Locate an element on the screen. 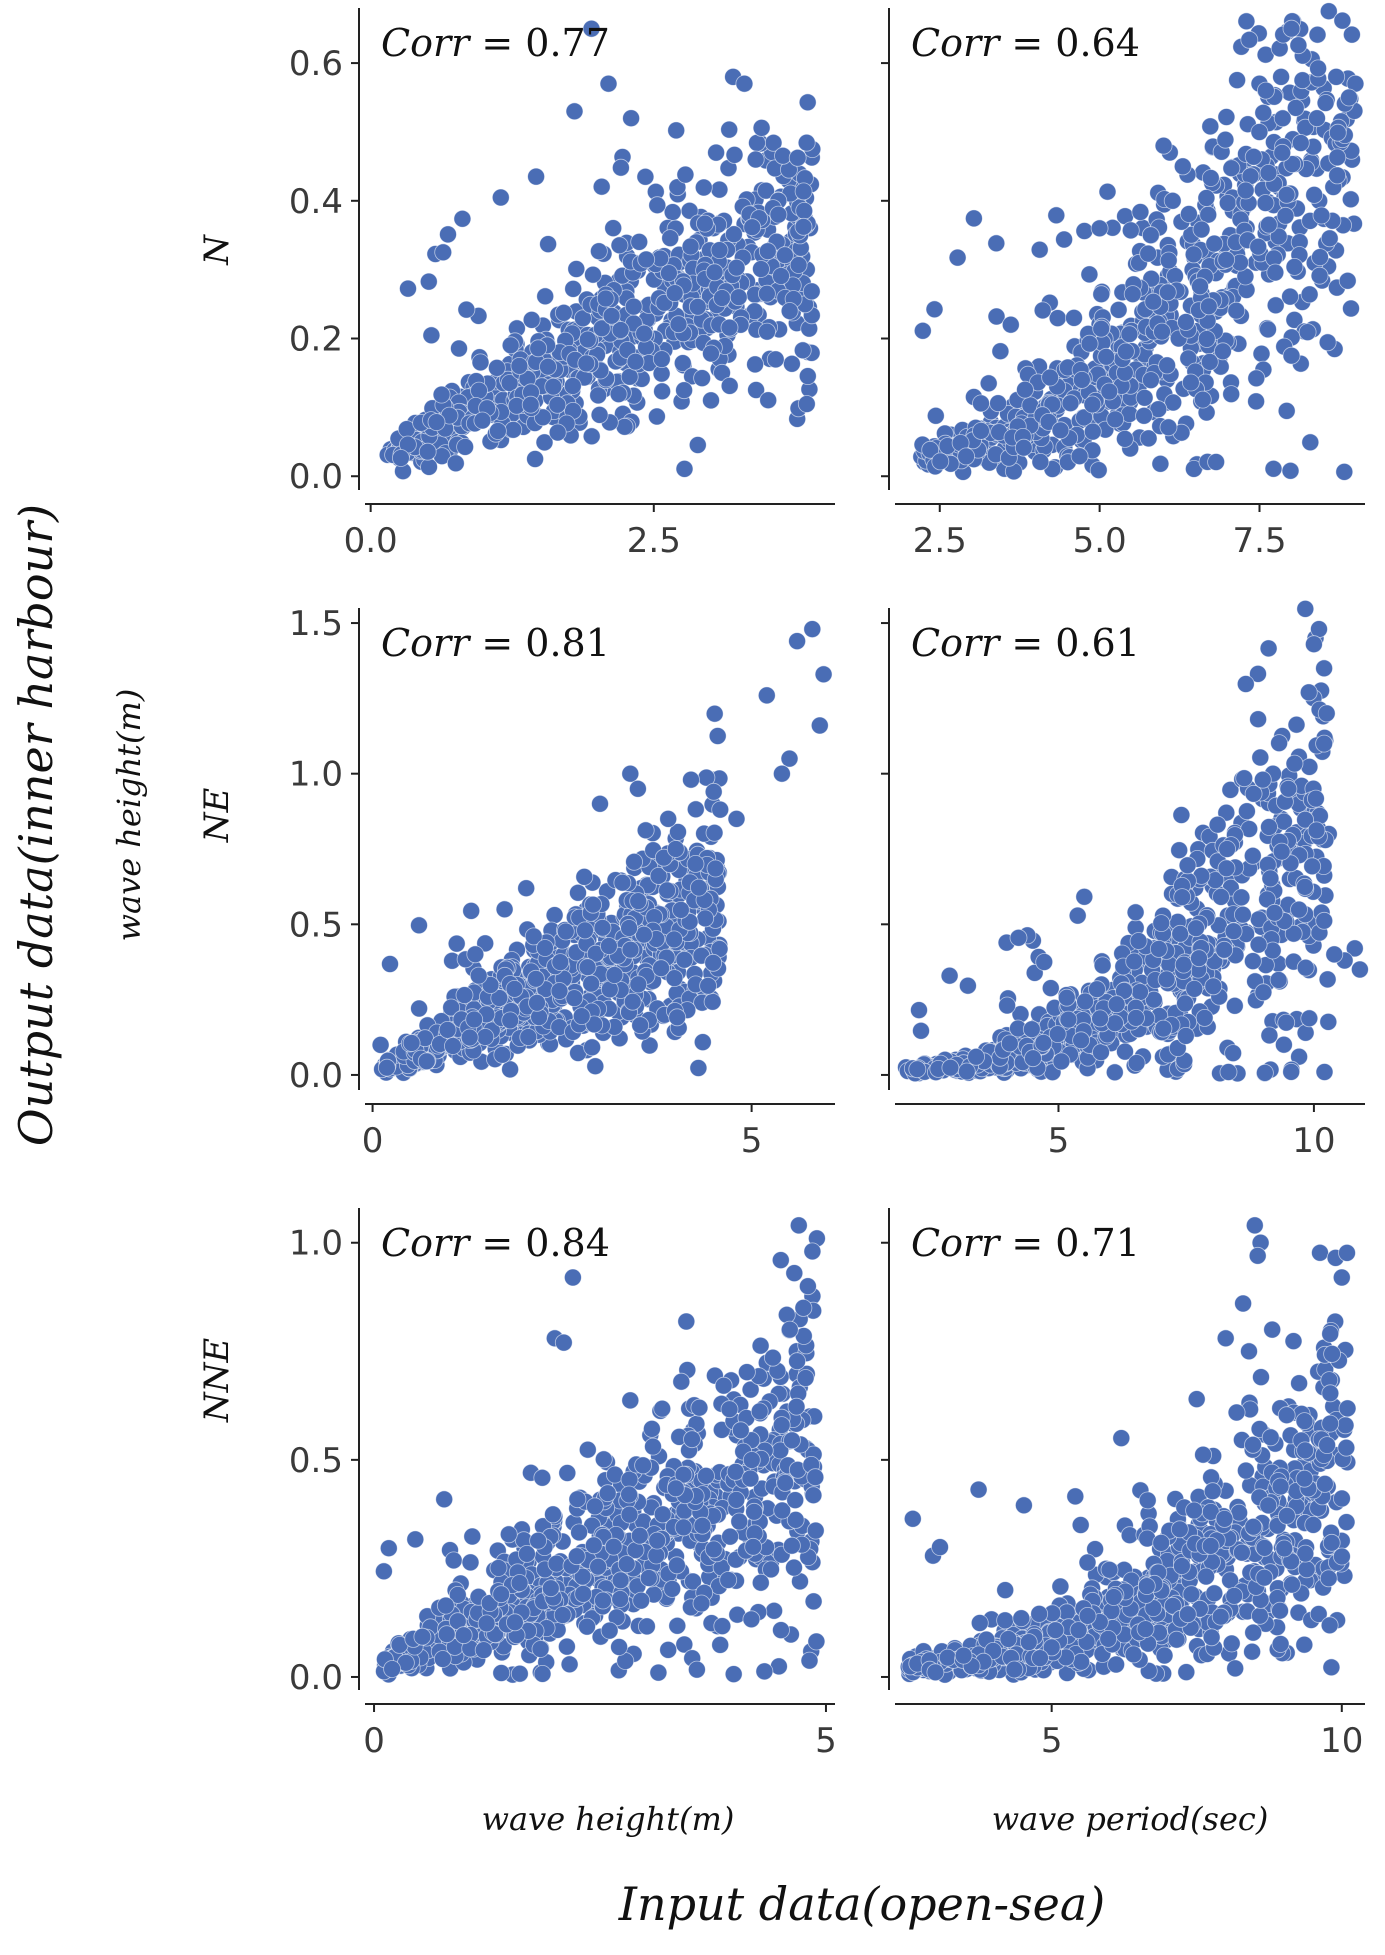  row-label-nne: NNE is located at coordinates (217, 1381).